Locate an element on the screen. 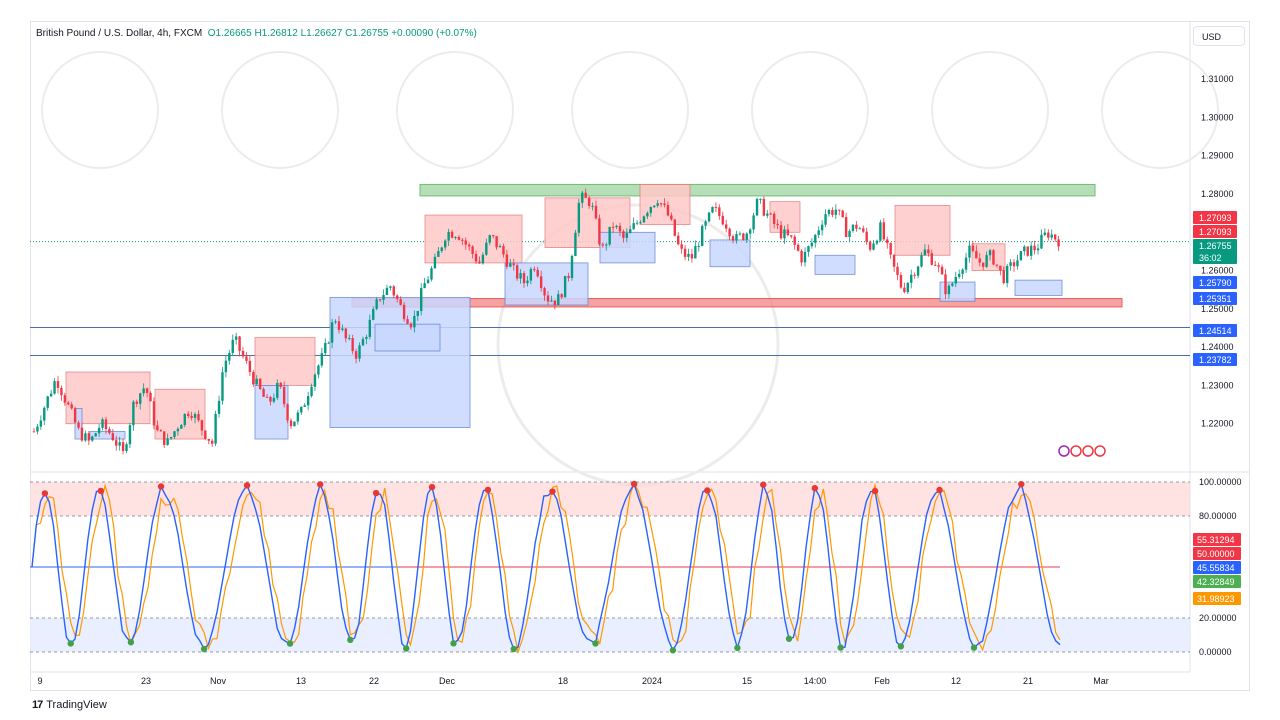 The height and width of the screenshot is (720, 1280). tradingview-brand: 17 TradingView is located at coordinates (69, 705).